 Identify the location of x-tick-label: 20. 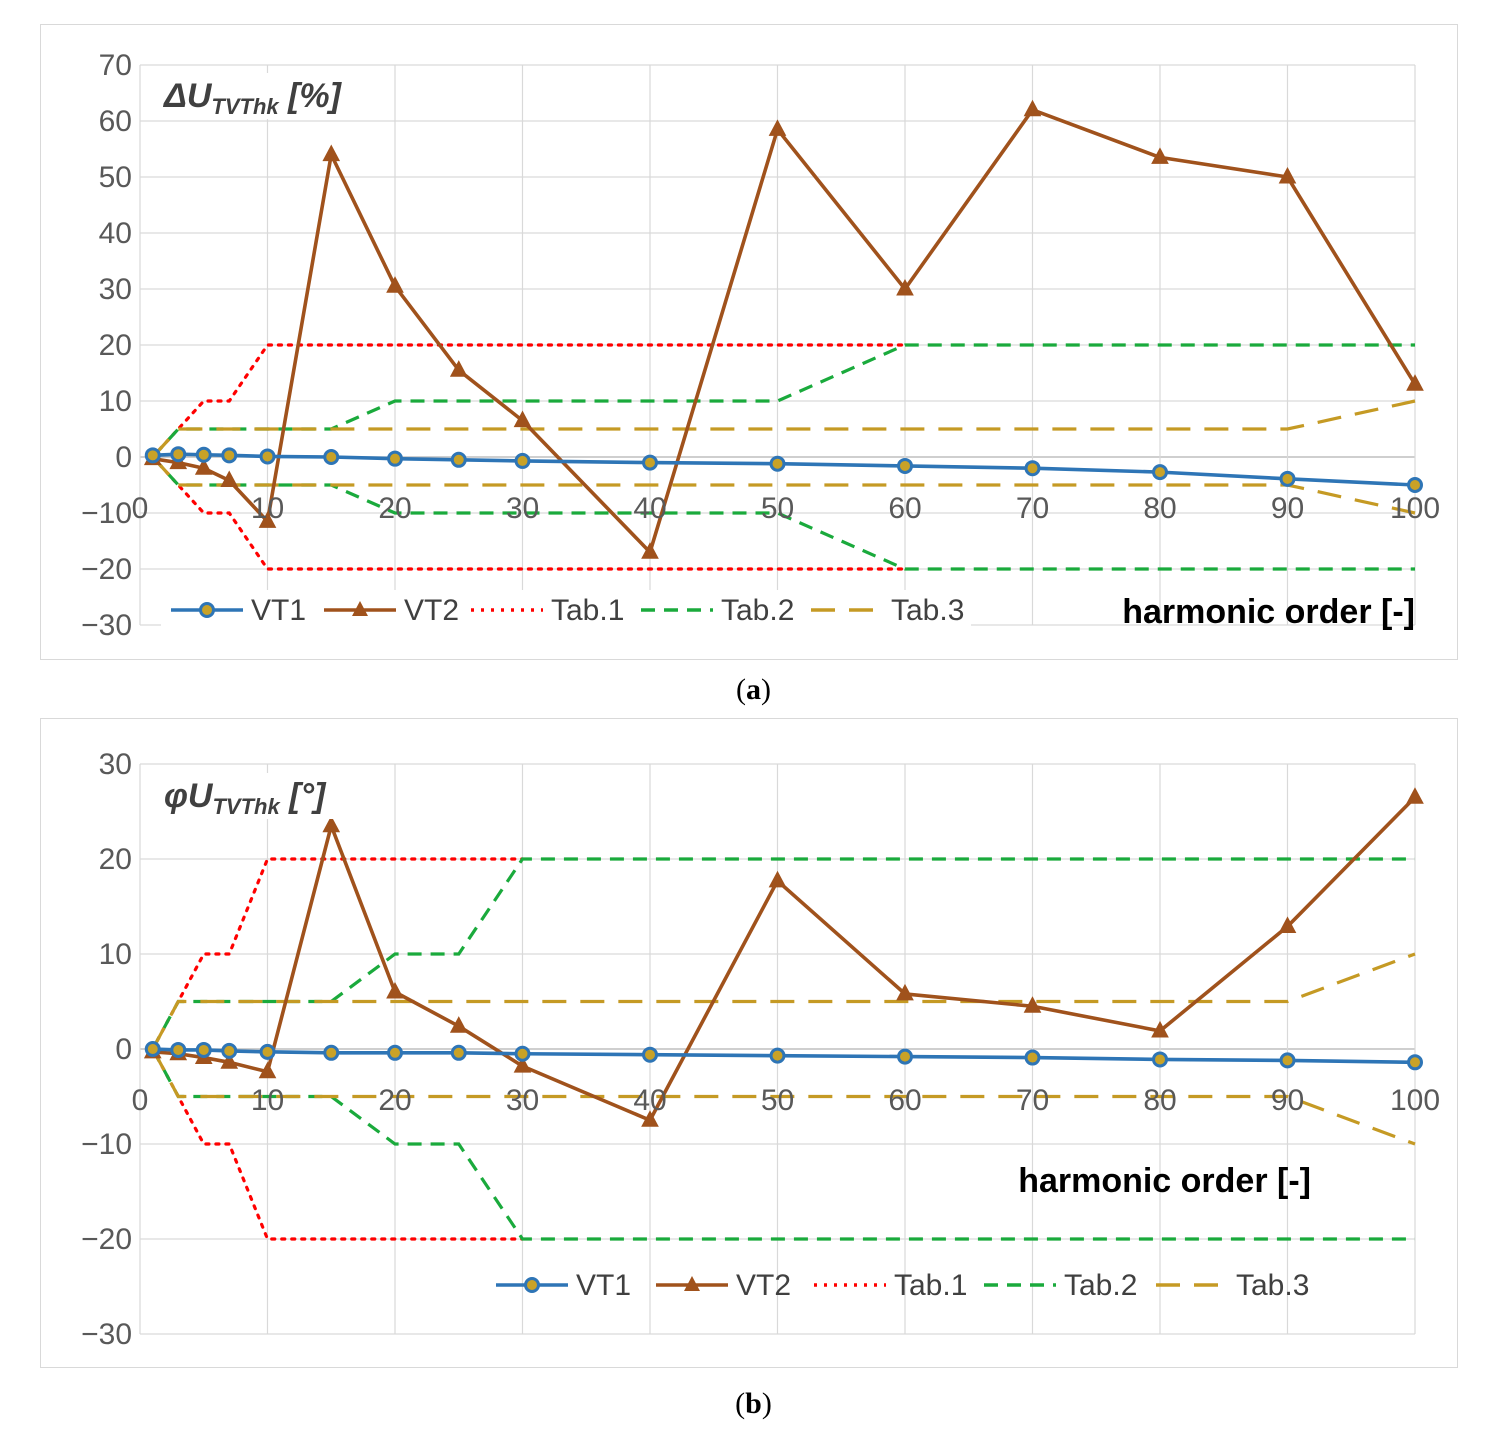
(394, 508).